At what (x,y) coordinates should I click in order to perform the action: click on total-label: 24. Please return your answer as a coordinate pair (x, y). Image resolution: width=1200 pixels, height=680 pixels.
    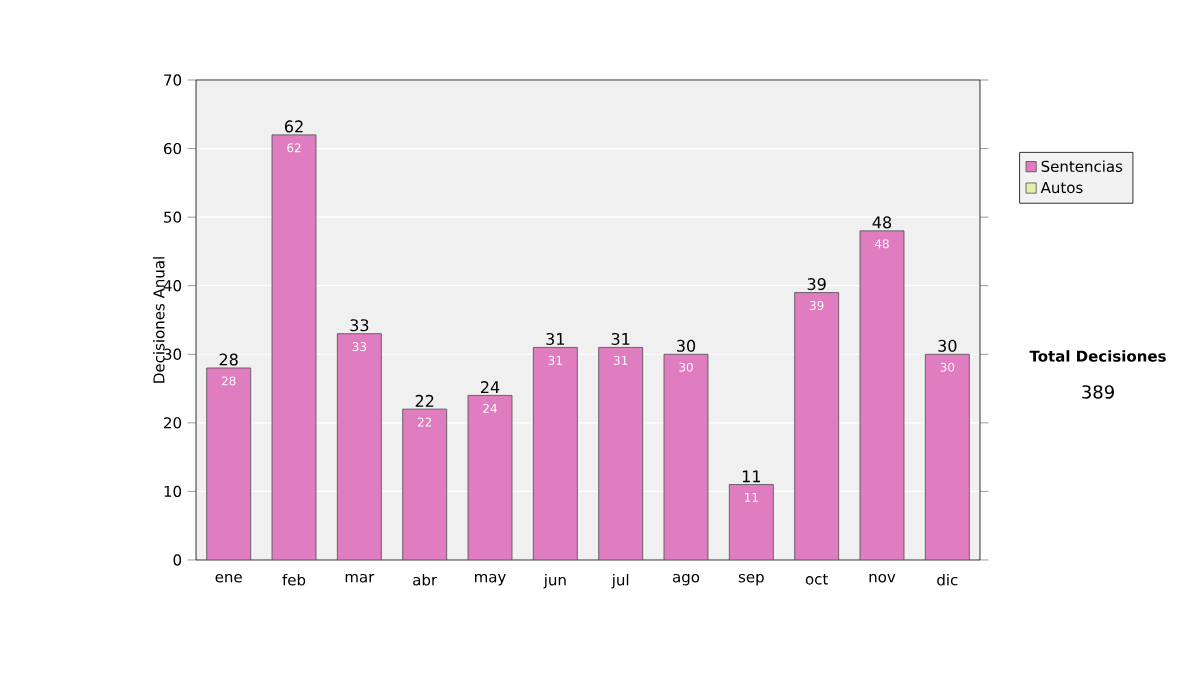
    Looking at the image, I should click on (490, 387).